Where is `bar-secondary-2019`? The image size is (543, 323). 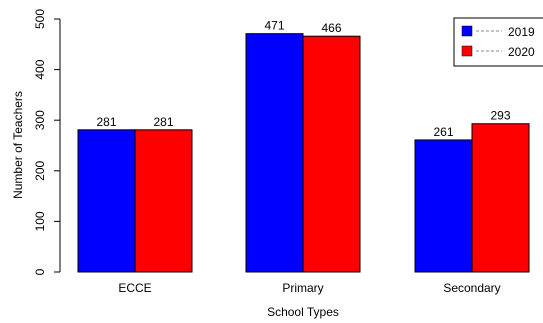 bar-secondary-2019 is located at coordinates (443, 206).